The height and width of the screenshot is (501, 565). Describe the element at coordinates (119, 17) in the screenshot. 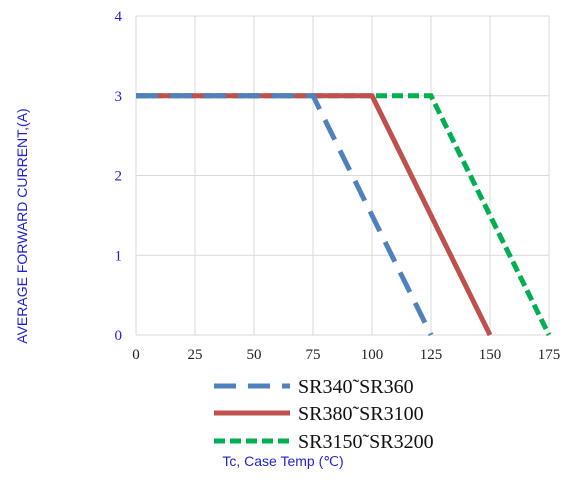

I see `y-tick-label: 4` at that location.